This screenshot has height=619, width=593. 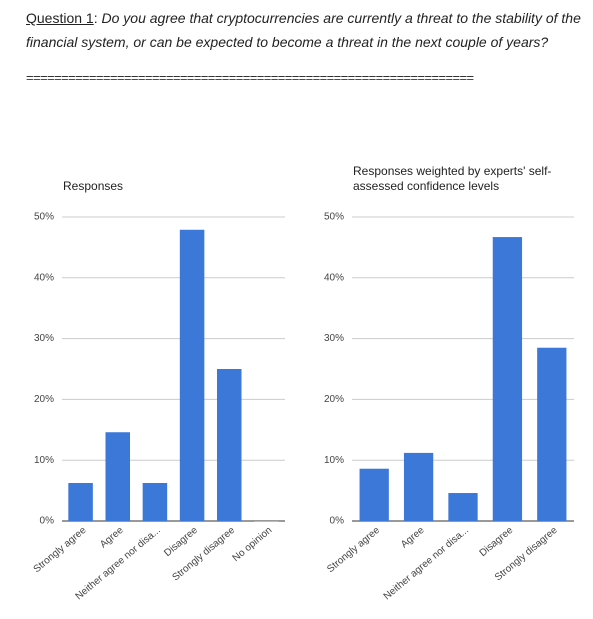 I want to click on x-tick-label: Disagree, so click(x=497, y=542).